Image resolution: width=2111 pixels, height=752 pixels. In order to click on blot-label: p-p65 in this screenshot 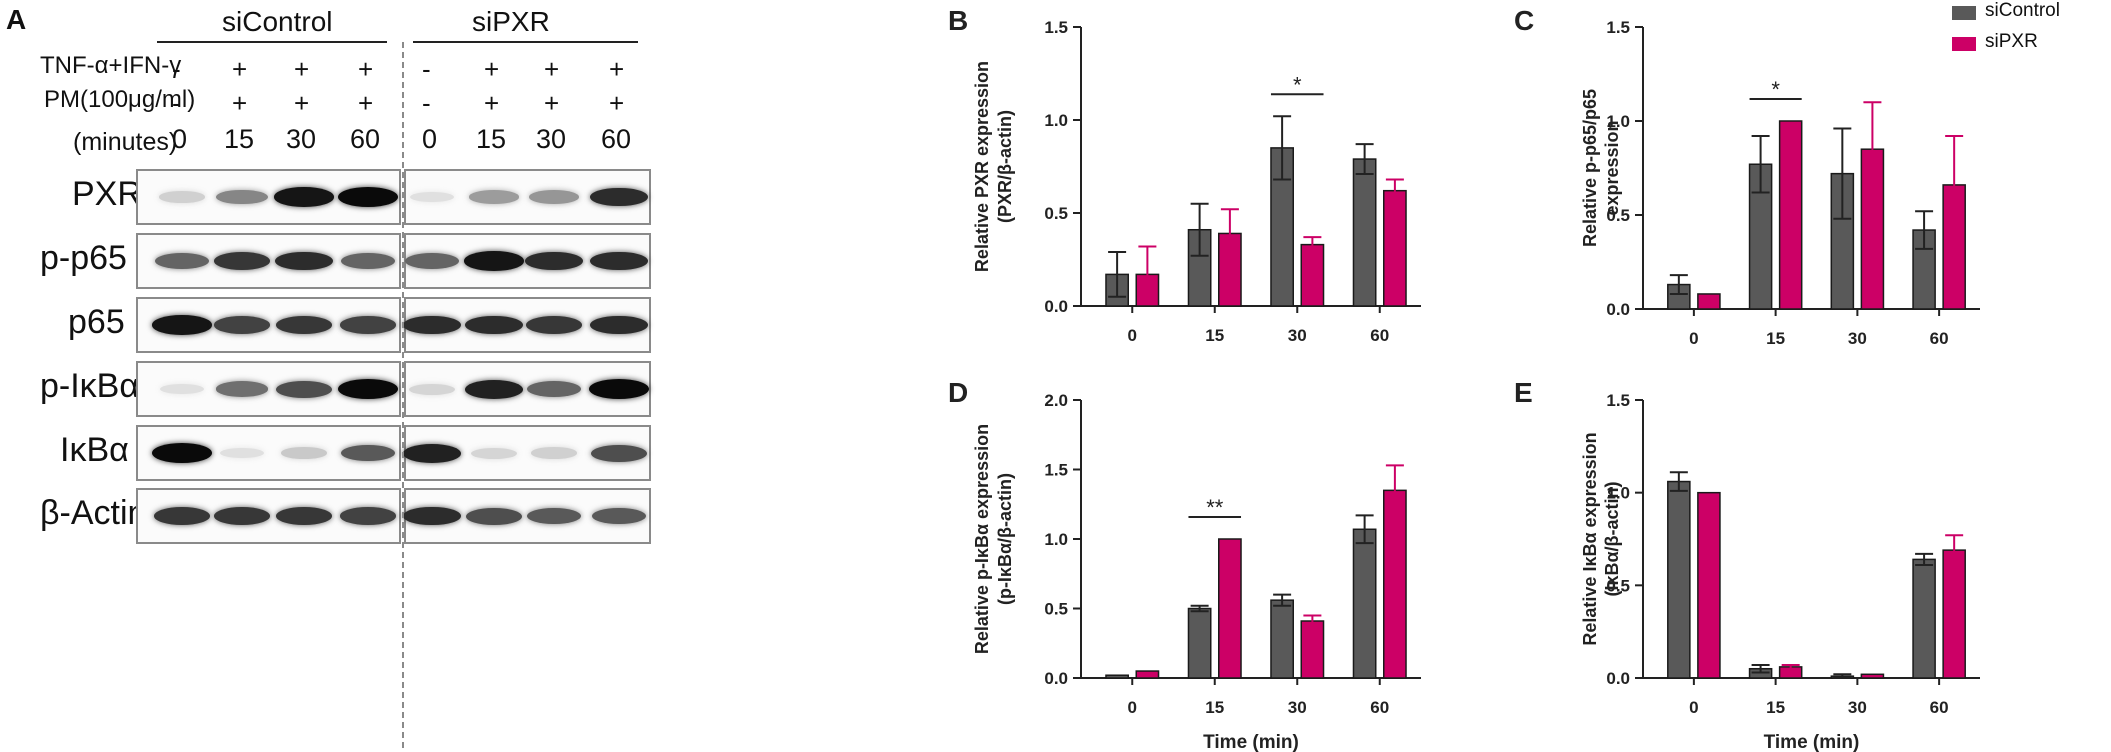, I will do `click(83, 258)`.